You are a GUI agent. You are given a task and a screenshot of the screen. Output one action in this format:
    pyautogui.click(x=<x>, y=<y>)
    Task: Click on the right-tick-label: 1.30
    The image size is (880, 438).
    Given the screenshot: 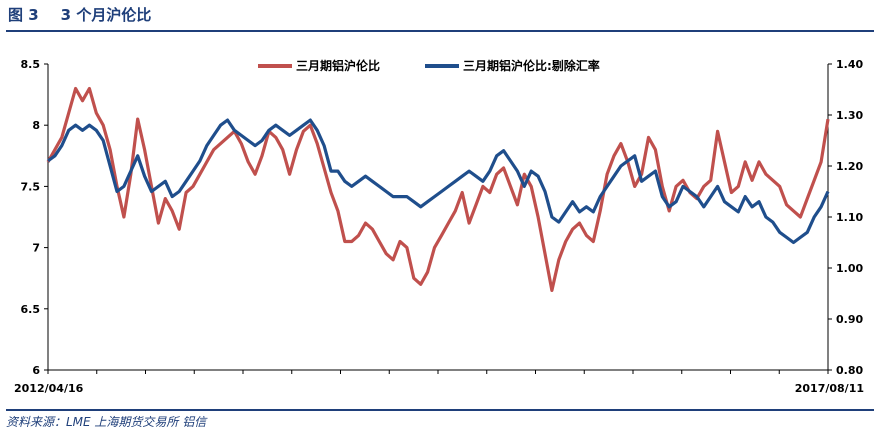 What is the action you would take?
    pyautogui.click(x=849, y=115)
    